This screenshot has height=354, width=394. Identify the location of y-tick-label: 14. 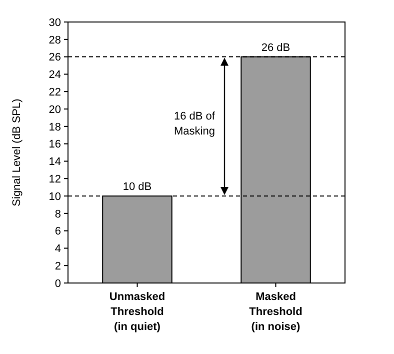
(54, 162).